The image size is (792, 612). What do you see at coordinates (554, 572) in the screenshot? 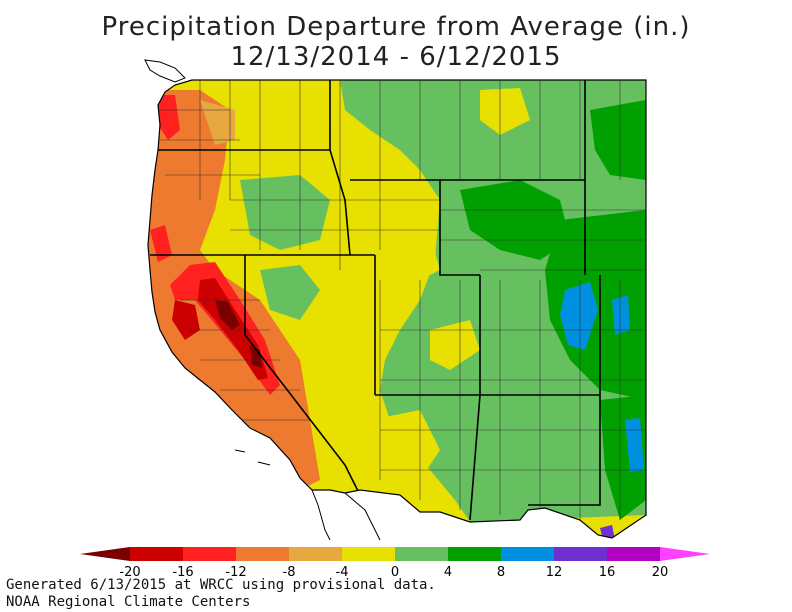
I see `legend-tick-label: 12` at bounding box center [554, 572].